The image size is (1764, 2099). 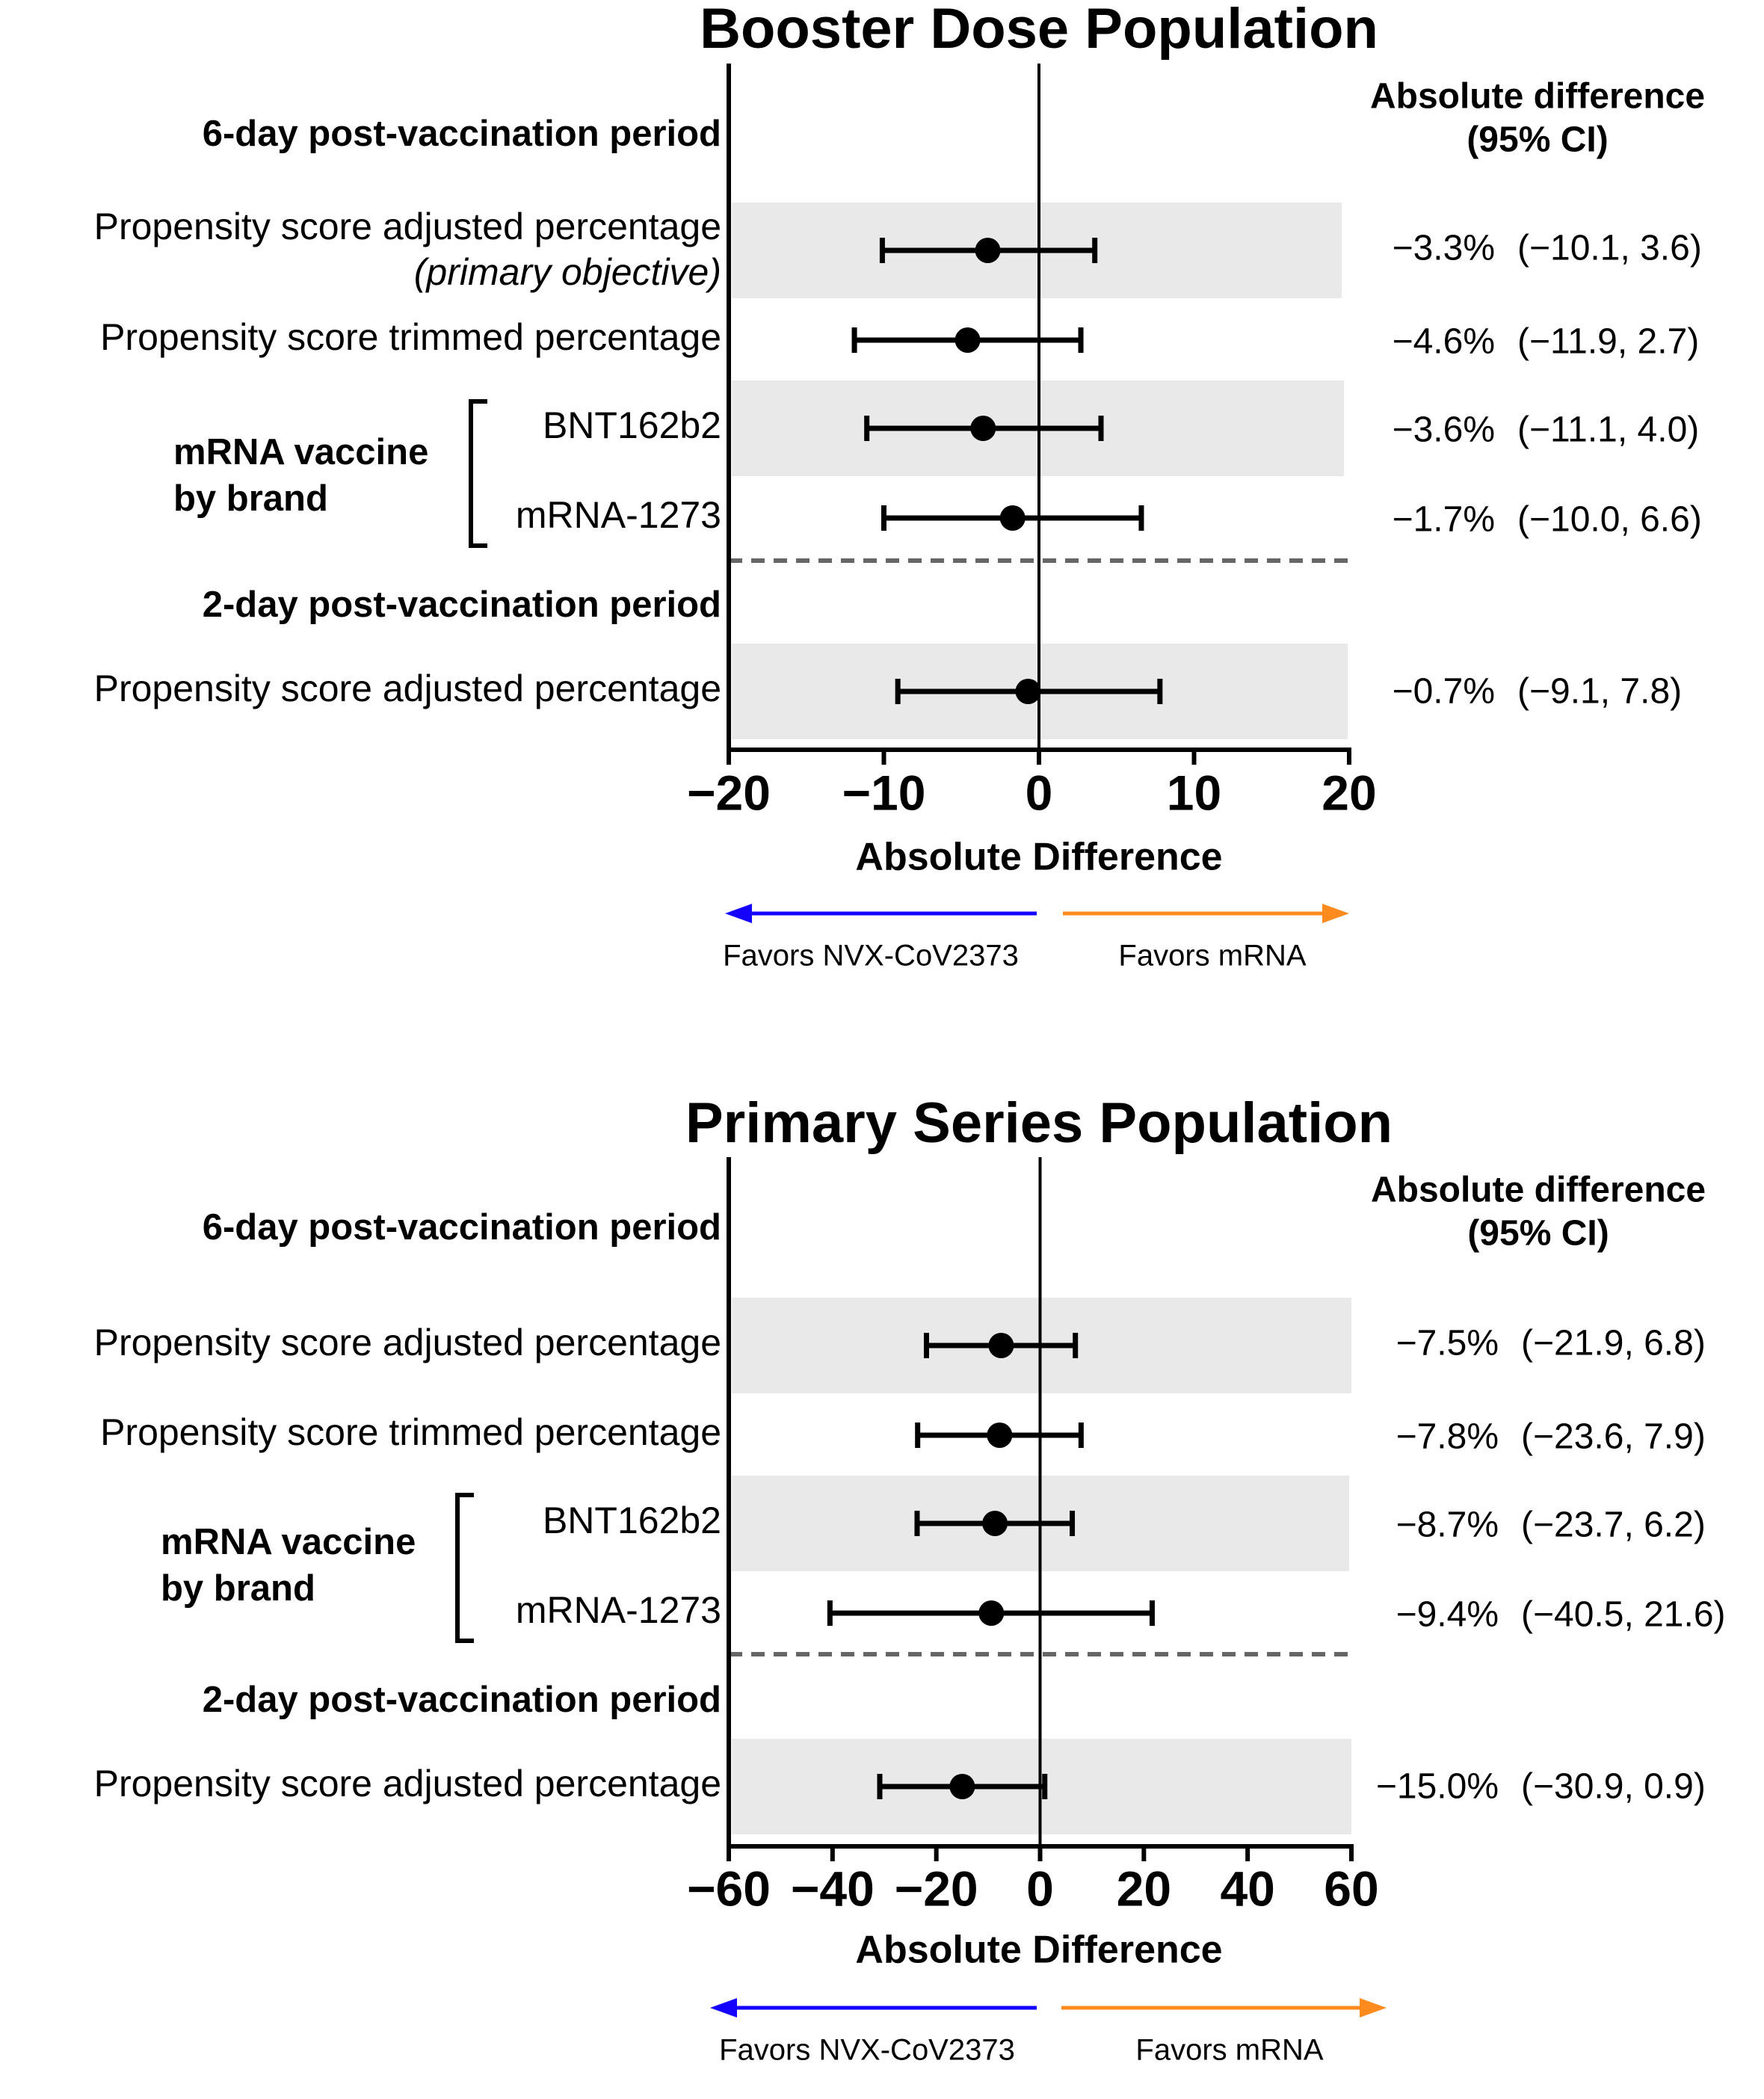 What do you see at coordinates (1447, 1615) in the screenshot?
I see `estimate-value: −9.4%` at bounding box center [1447, 1615].